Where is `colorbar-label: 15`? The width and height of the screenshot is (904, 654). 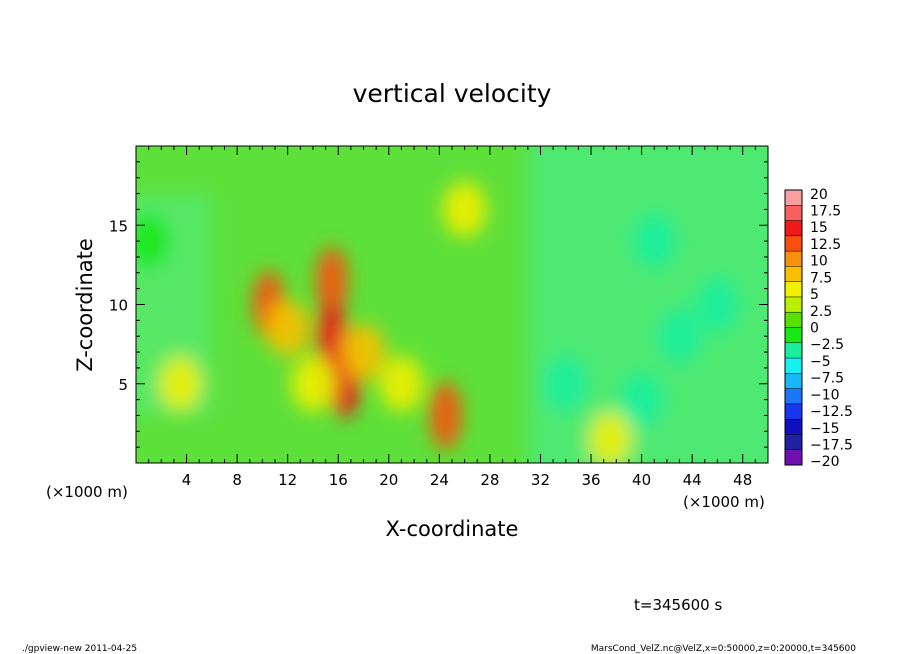
colorbar-label: 15 is located at coordinates (819, 228).